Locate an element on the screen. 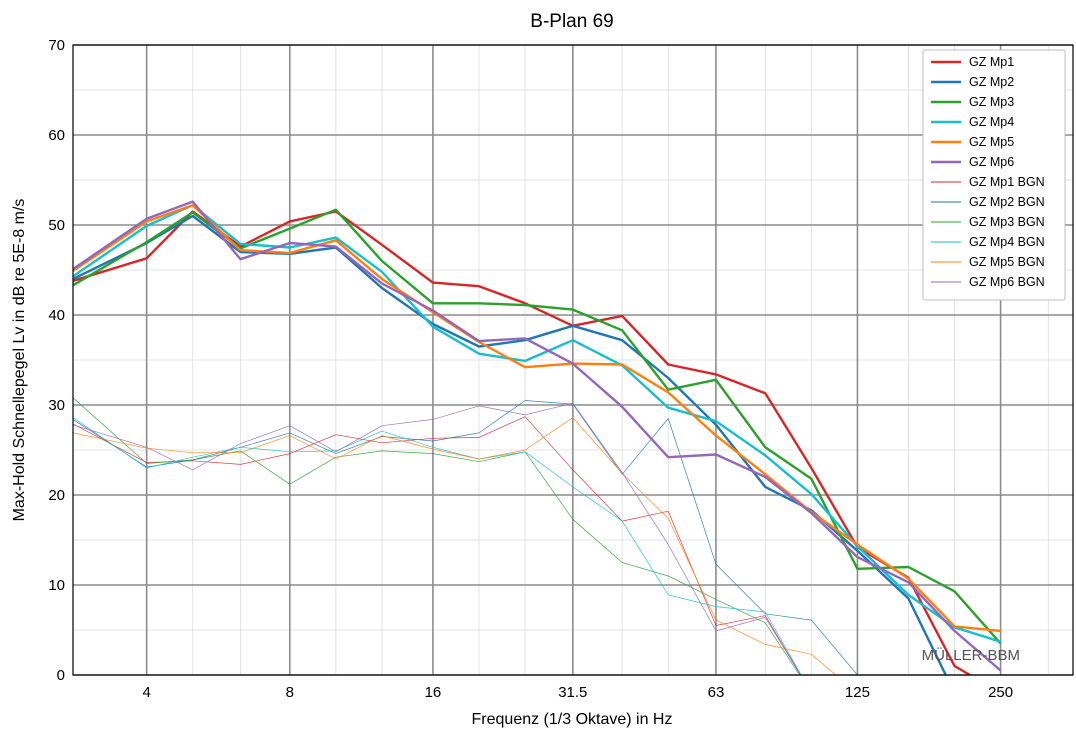 The width and height of the screenshot is (1076, 733). x-tick-label: 31.5 is located at coordinates (572, 692).